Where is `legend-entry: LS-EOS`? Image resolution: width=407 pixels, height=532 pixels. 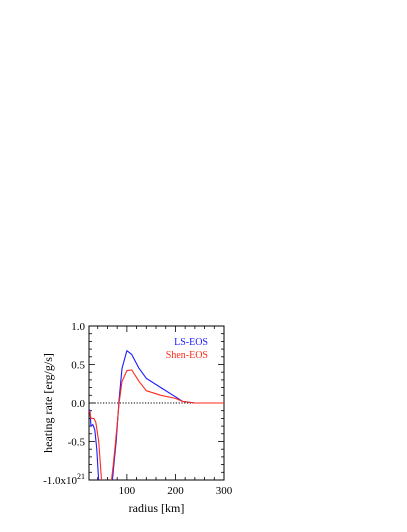 legend-entry: LS-EOS is located at coordinates (191, 342).